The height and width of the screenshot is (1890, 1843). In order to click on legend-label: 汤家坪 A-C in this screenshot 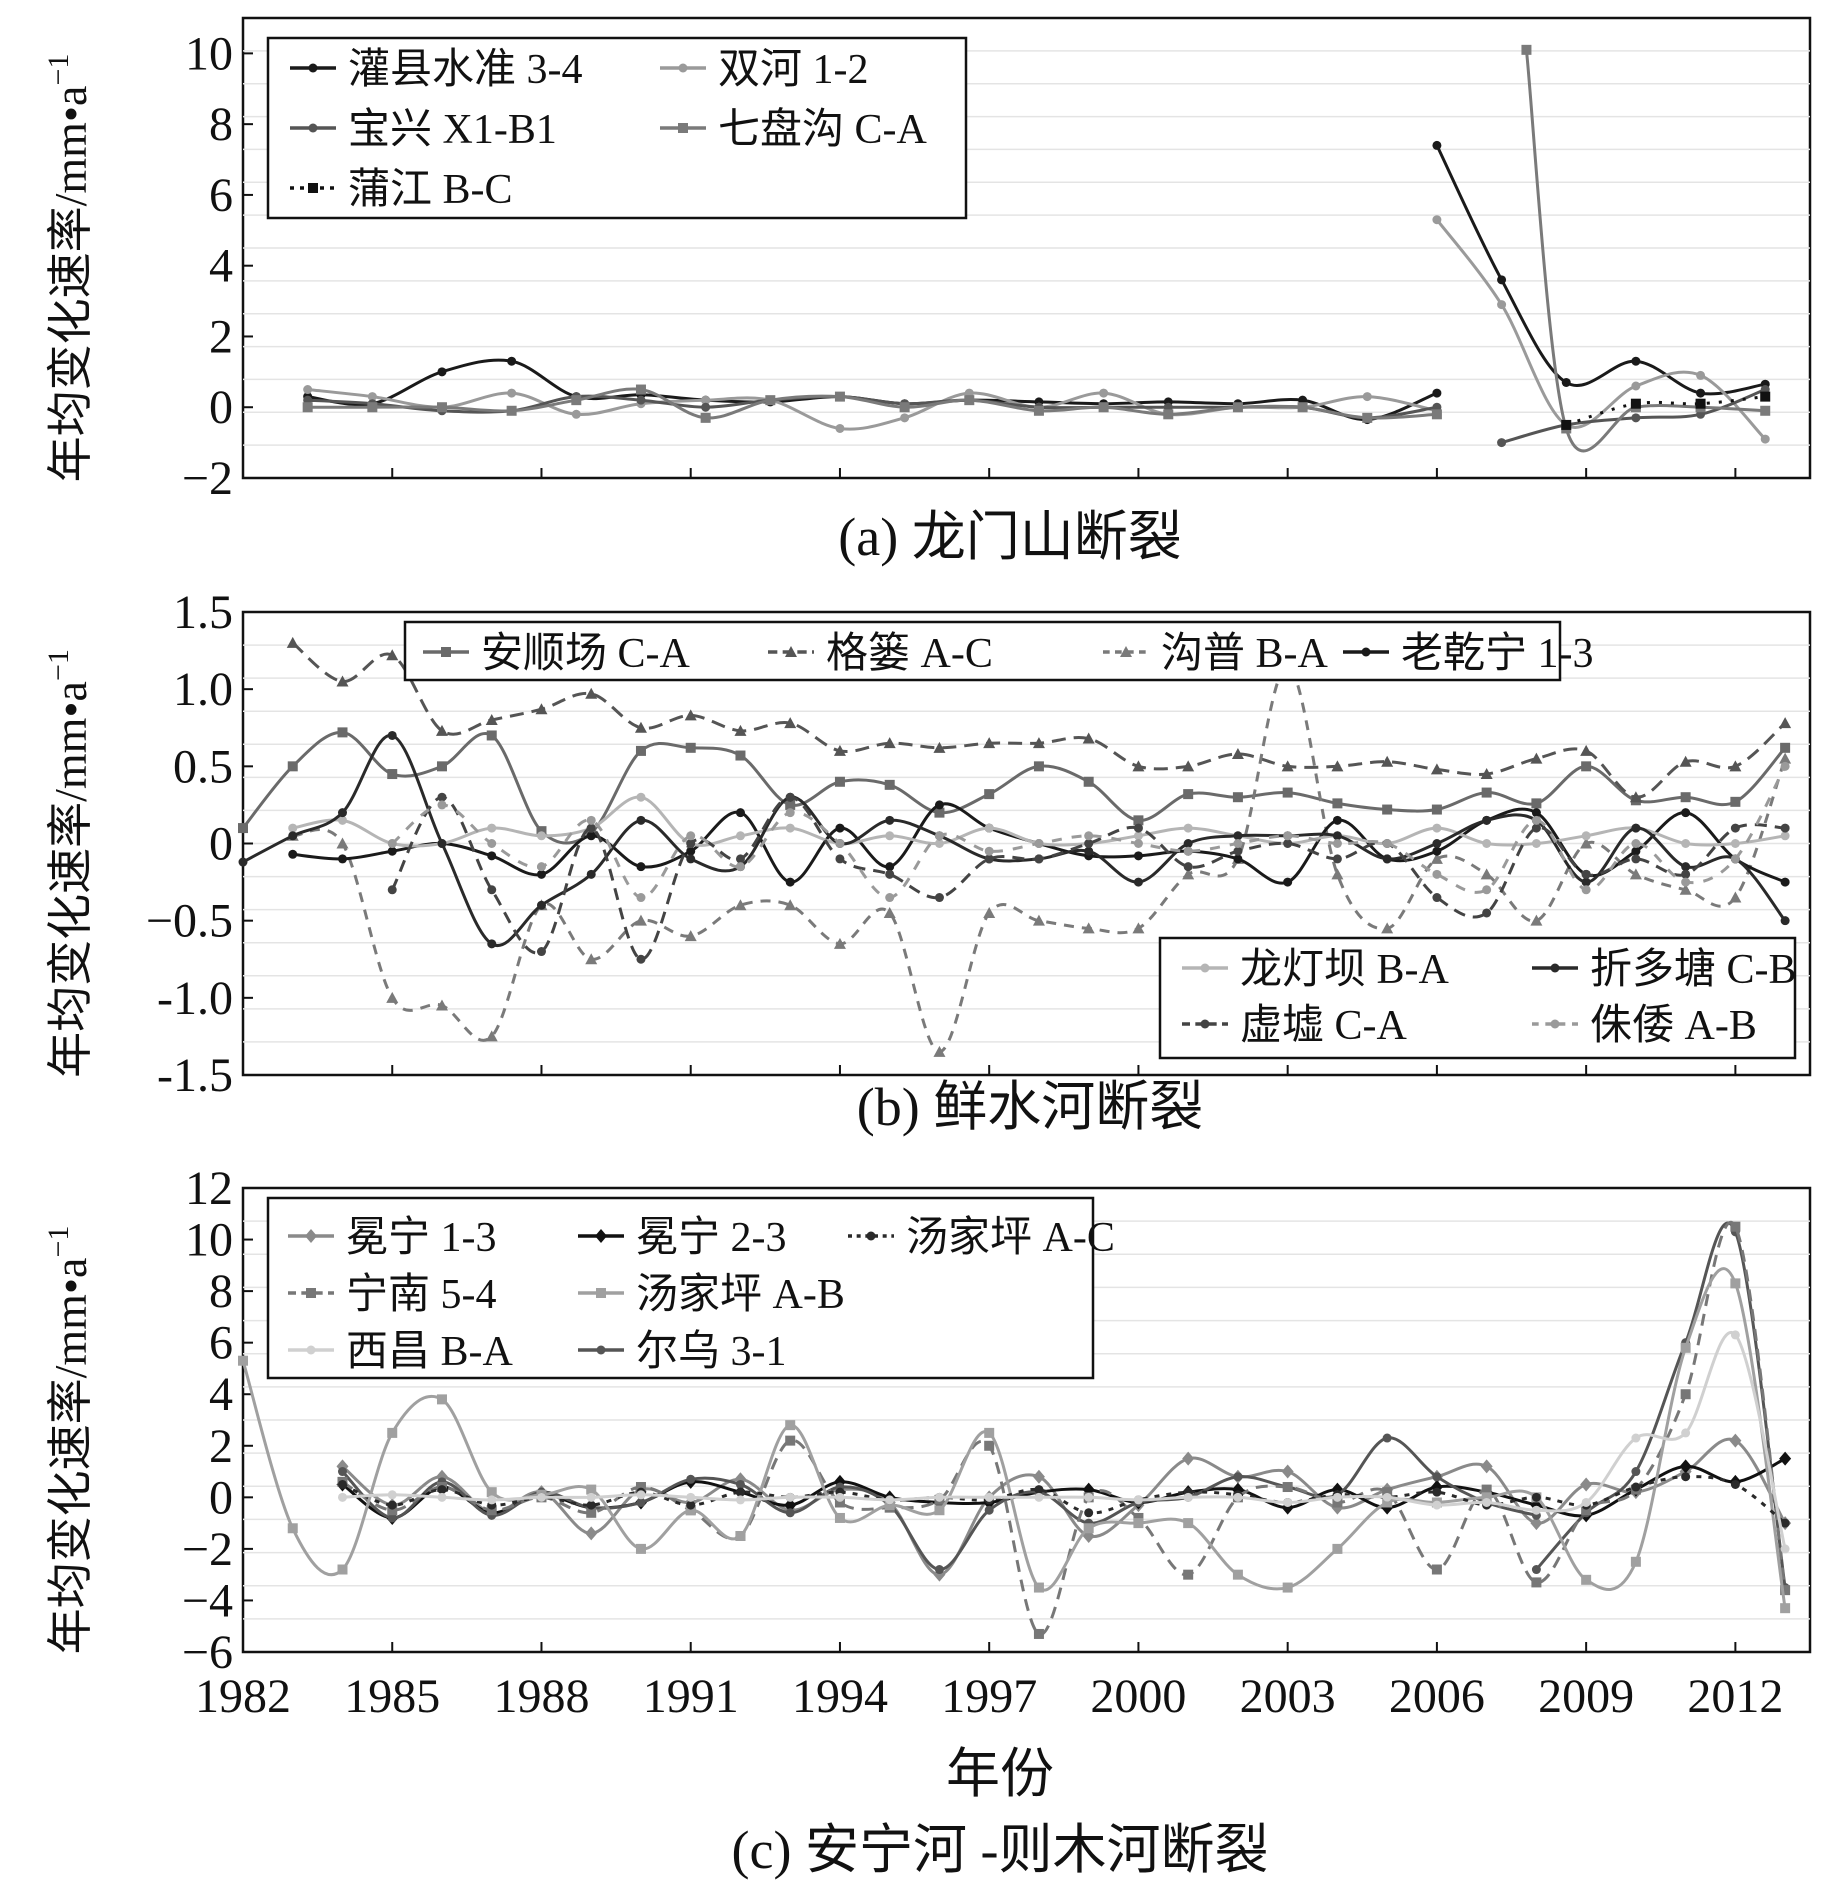, I will do `click(1010, 1237)`.